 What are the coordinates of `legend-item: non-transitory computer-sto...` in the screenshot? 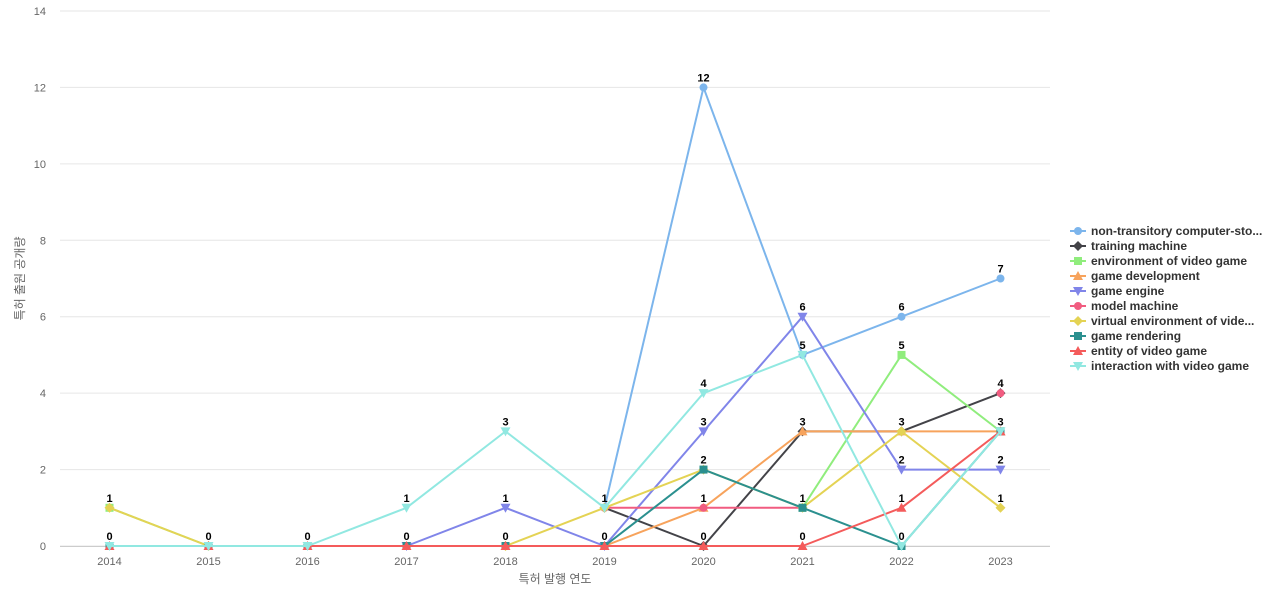 It's located at (1172, 230).